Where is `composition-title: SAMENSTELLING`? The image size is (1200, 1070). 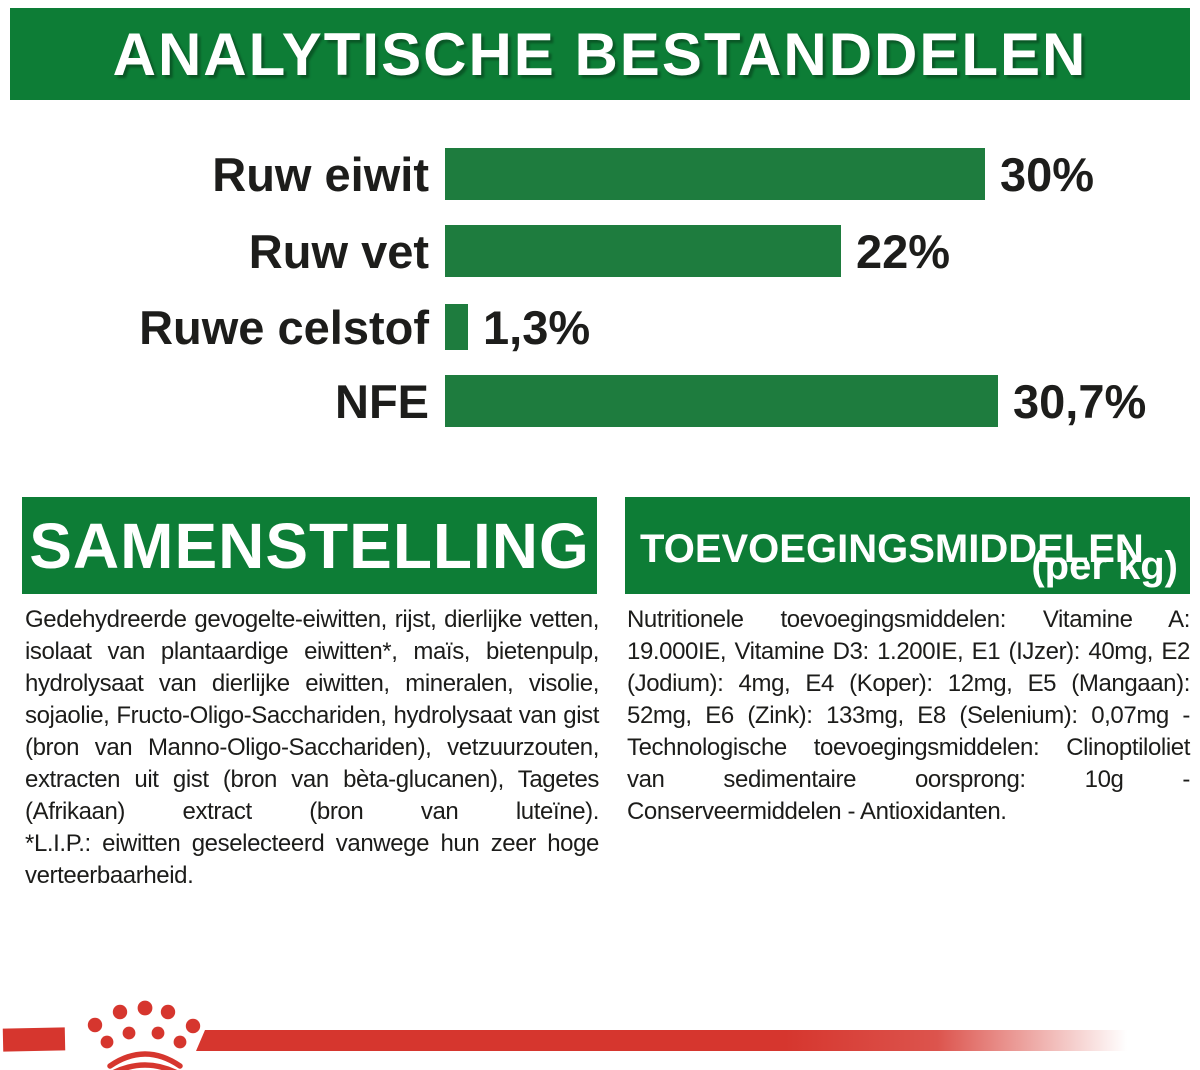
composition-title: SAMENSTELLING is located at coordinates (309, 545).